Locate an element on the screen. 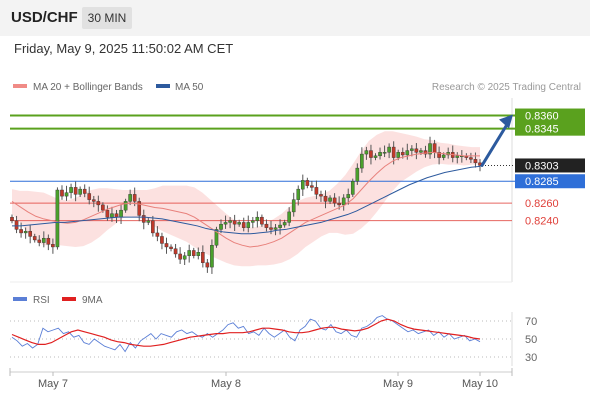  forecast-arrow is located at coordinates (496, 140).